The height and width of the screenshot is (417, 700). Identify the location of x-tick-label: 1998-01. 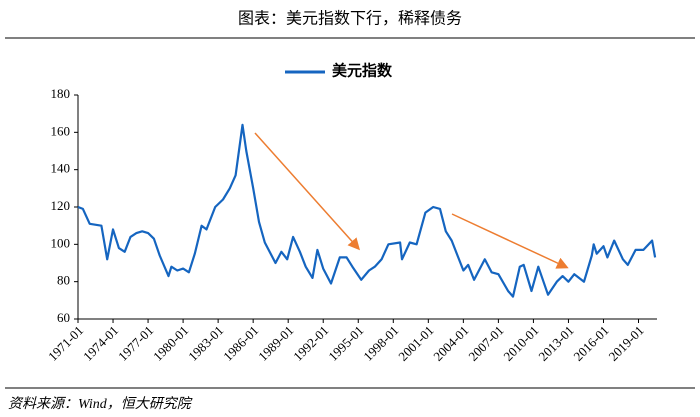
(380, 343).